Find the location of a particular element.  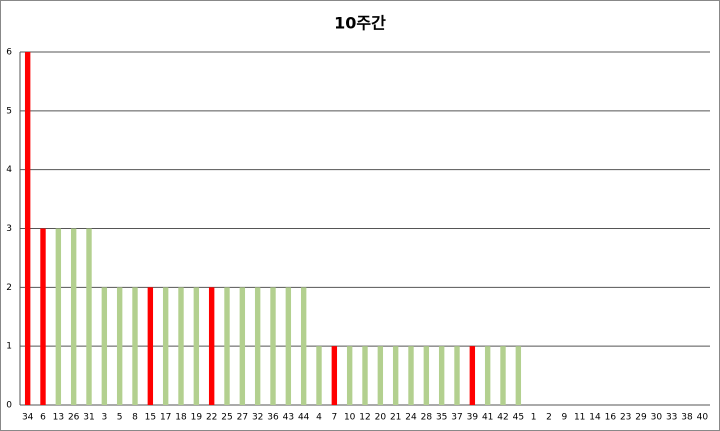

x-tick-label: 18 is located at coordinates (181, 418).